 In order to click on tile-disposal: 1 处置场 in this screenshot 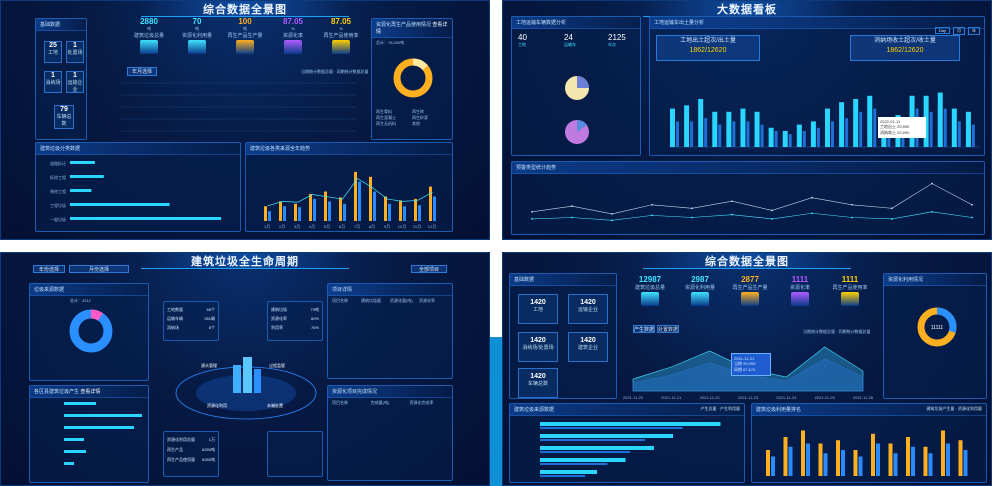, I will do `click(75, 52)`.